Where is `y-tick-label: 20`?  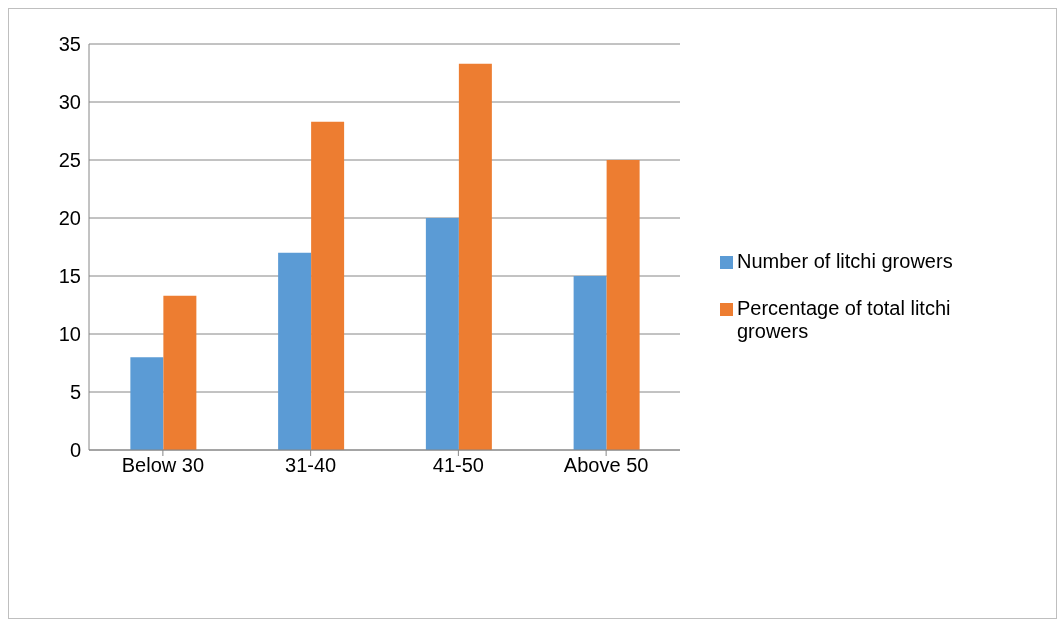
y-tick-label: 20 is located at coordinates (69, 218).